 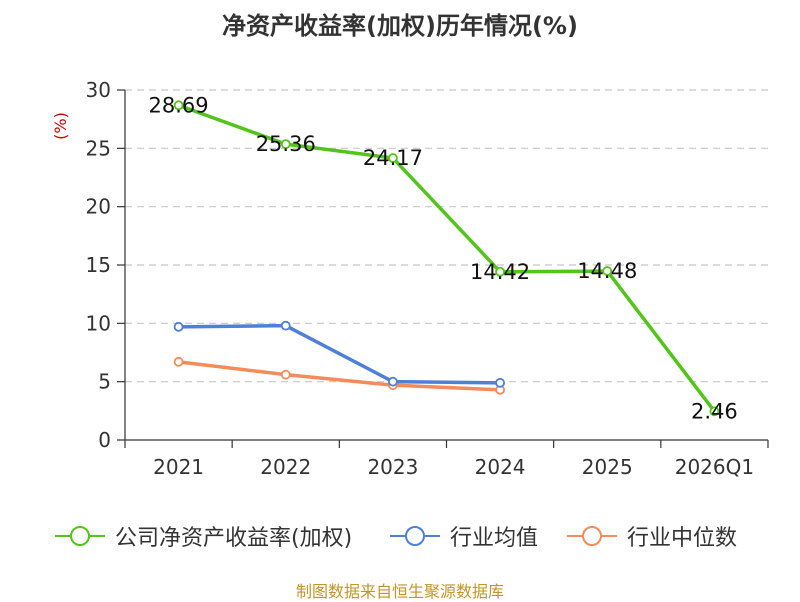 What do you see at coordinates (98, 90) in the screenshot?
I see `y-tick-label: 30` at bounding box center [98, 90].